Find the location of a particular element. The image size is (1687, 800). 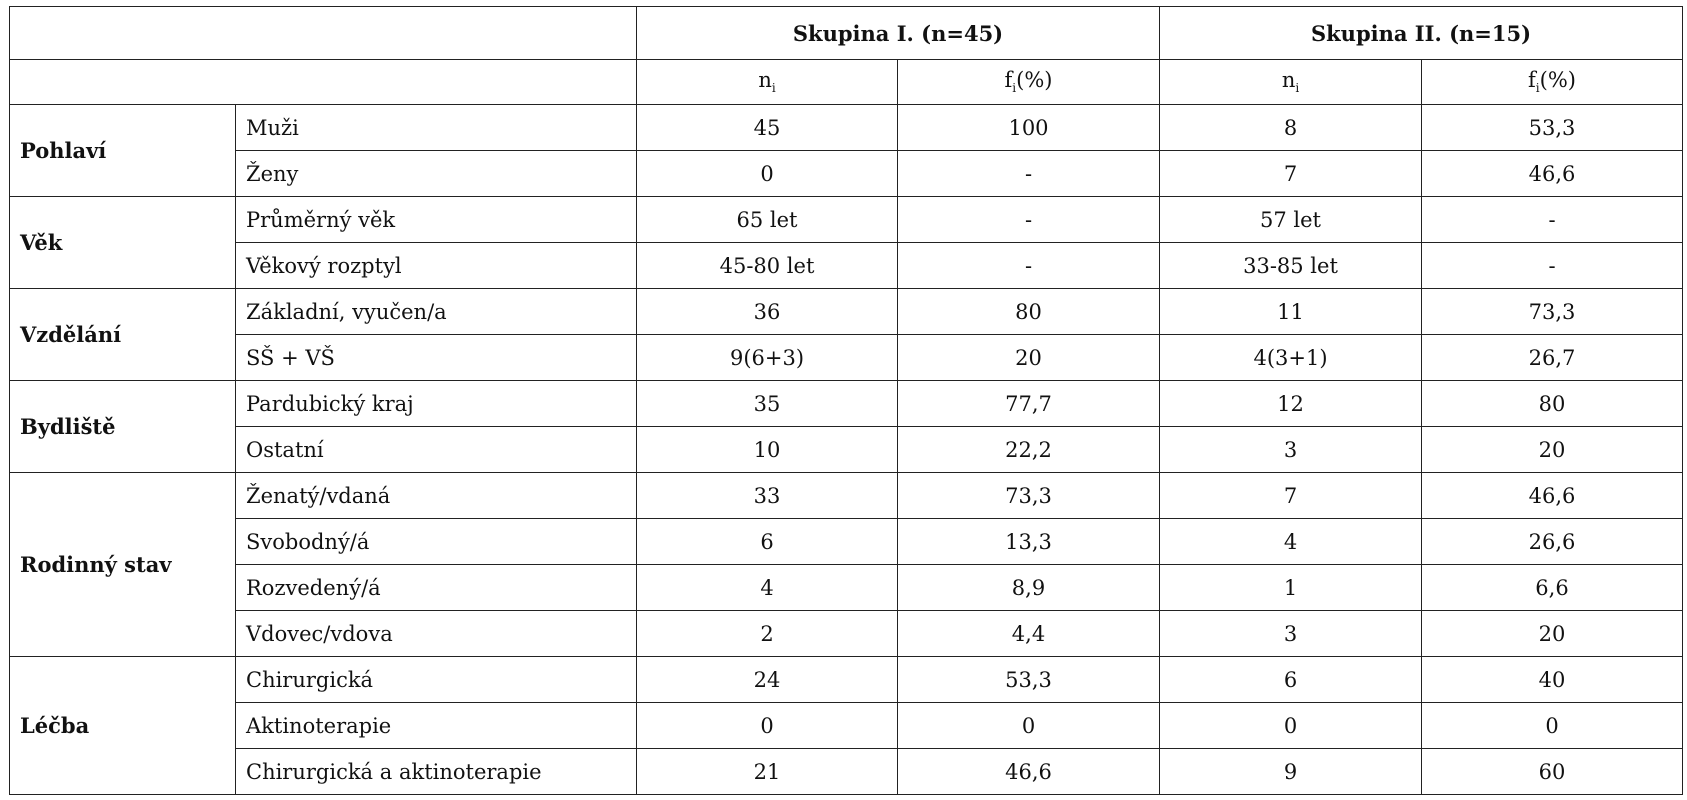

cell-value: 57 let is located at coordinates (1290, 219).